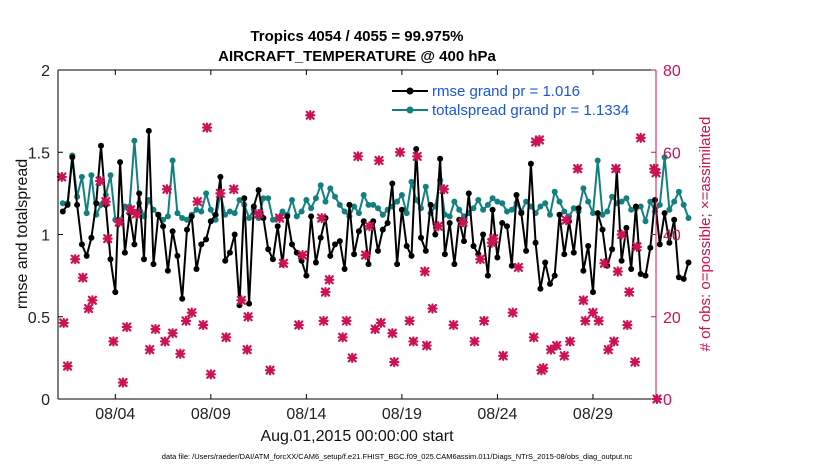  Describe the element at coordinates (39, 318) in the screenshot. I see `y-tick-label-1: 0.5` at that location.